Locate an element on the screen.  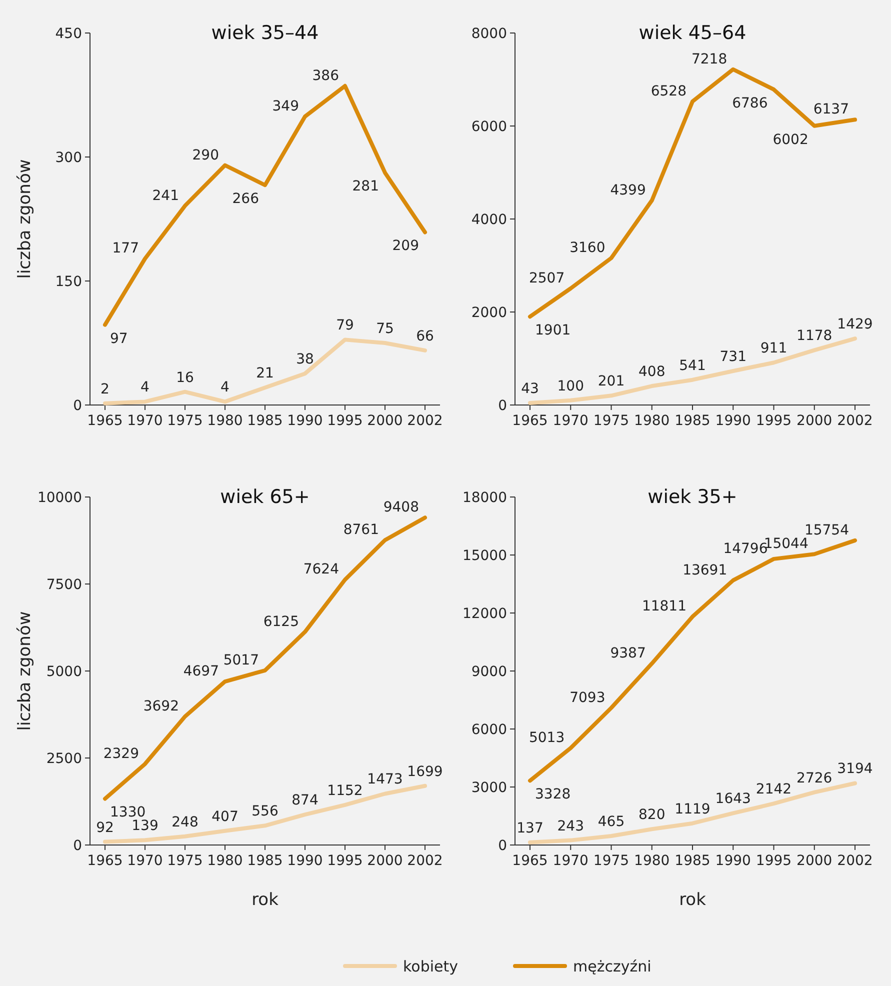
data-label: 556 is located at coordinates (265, 812).